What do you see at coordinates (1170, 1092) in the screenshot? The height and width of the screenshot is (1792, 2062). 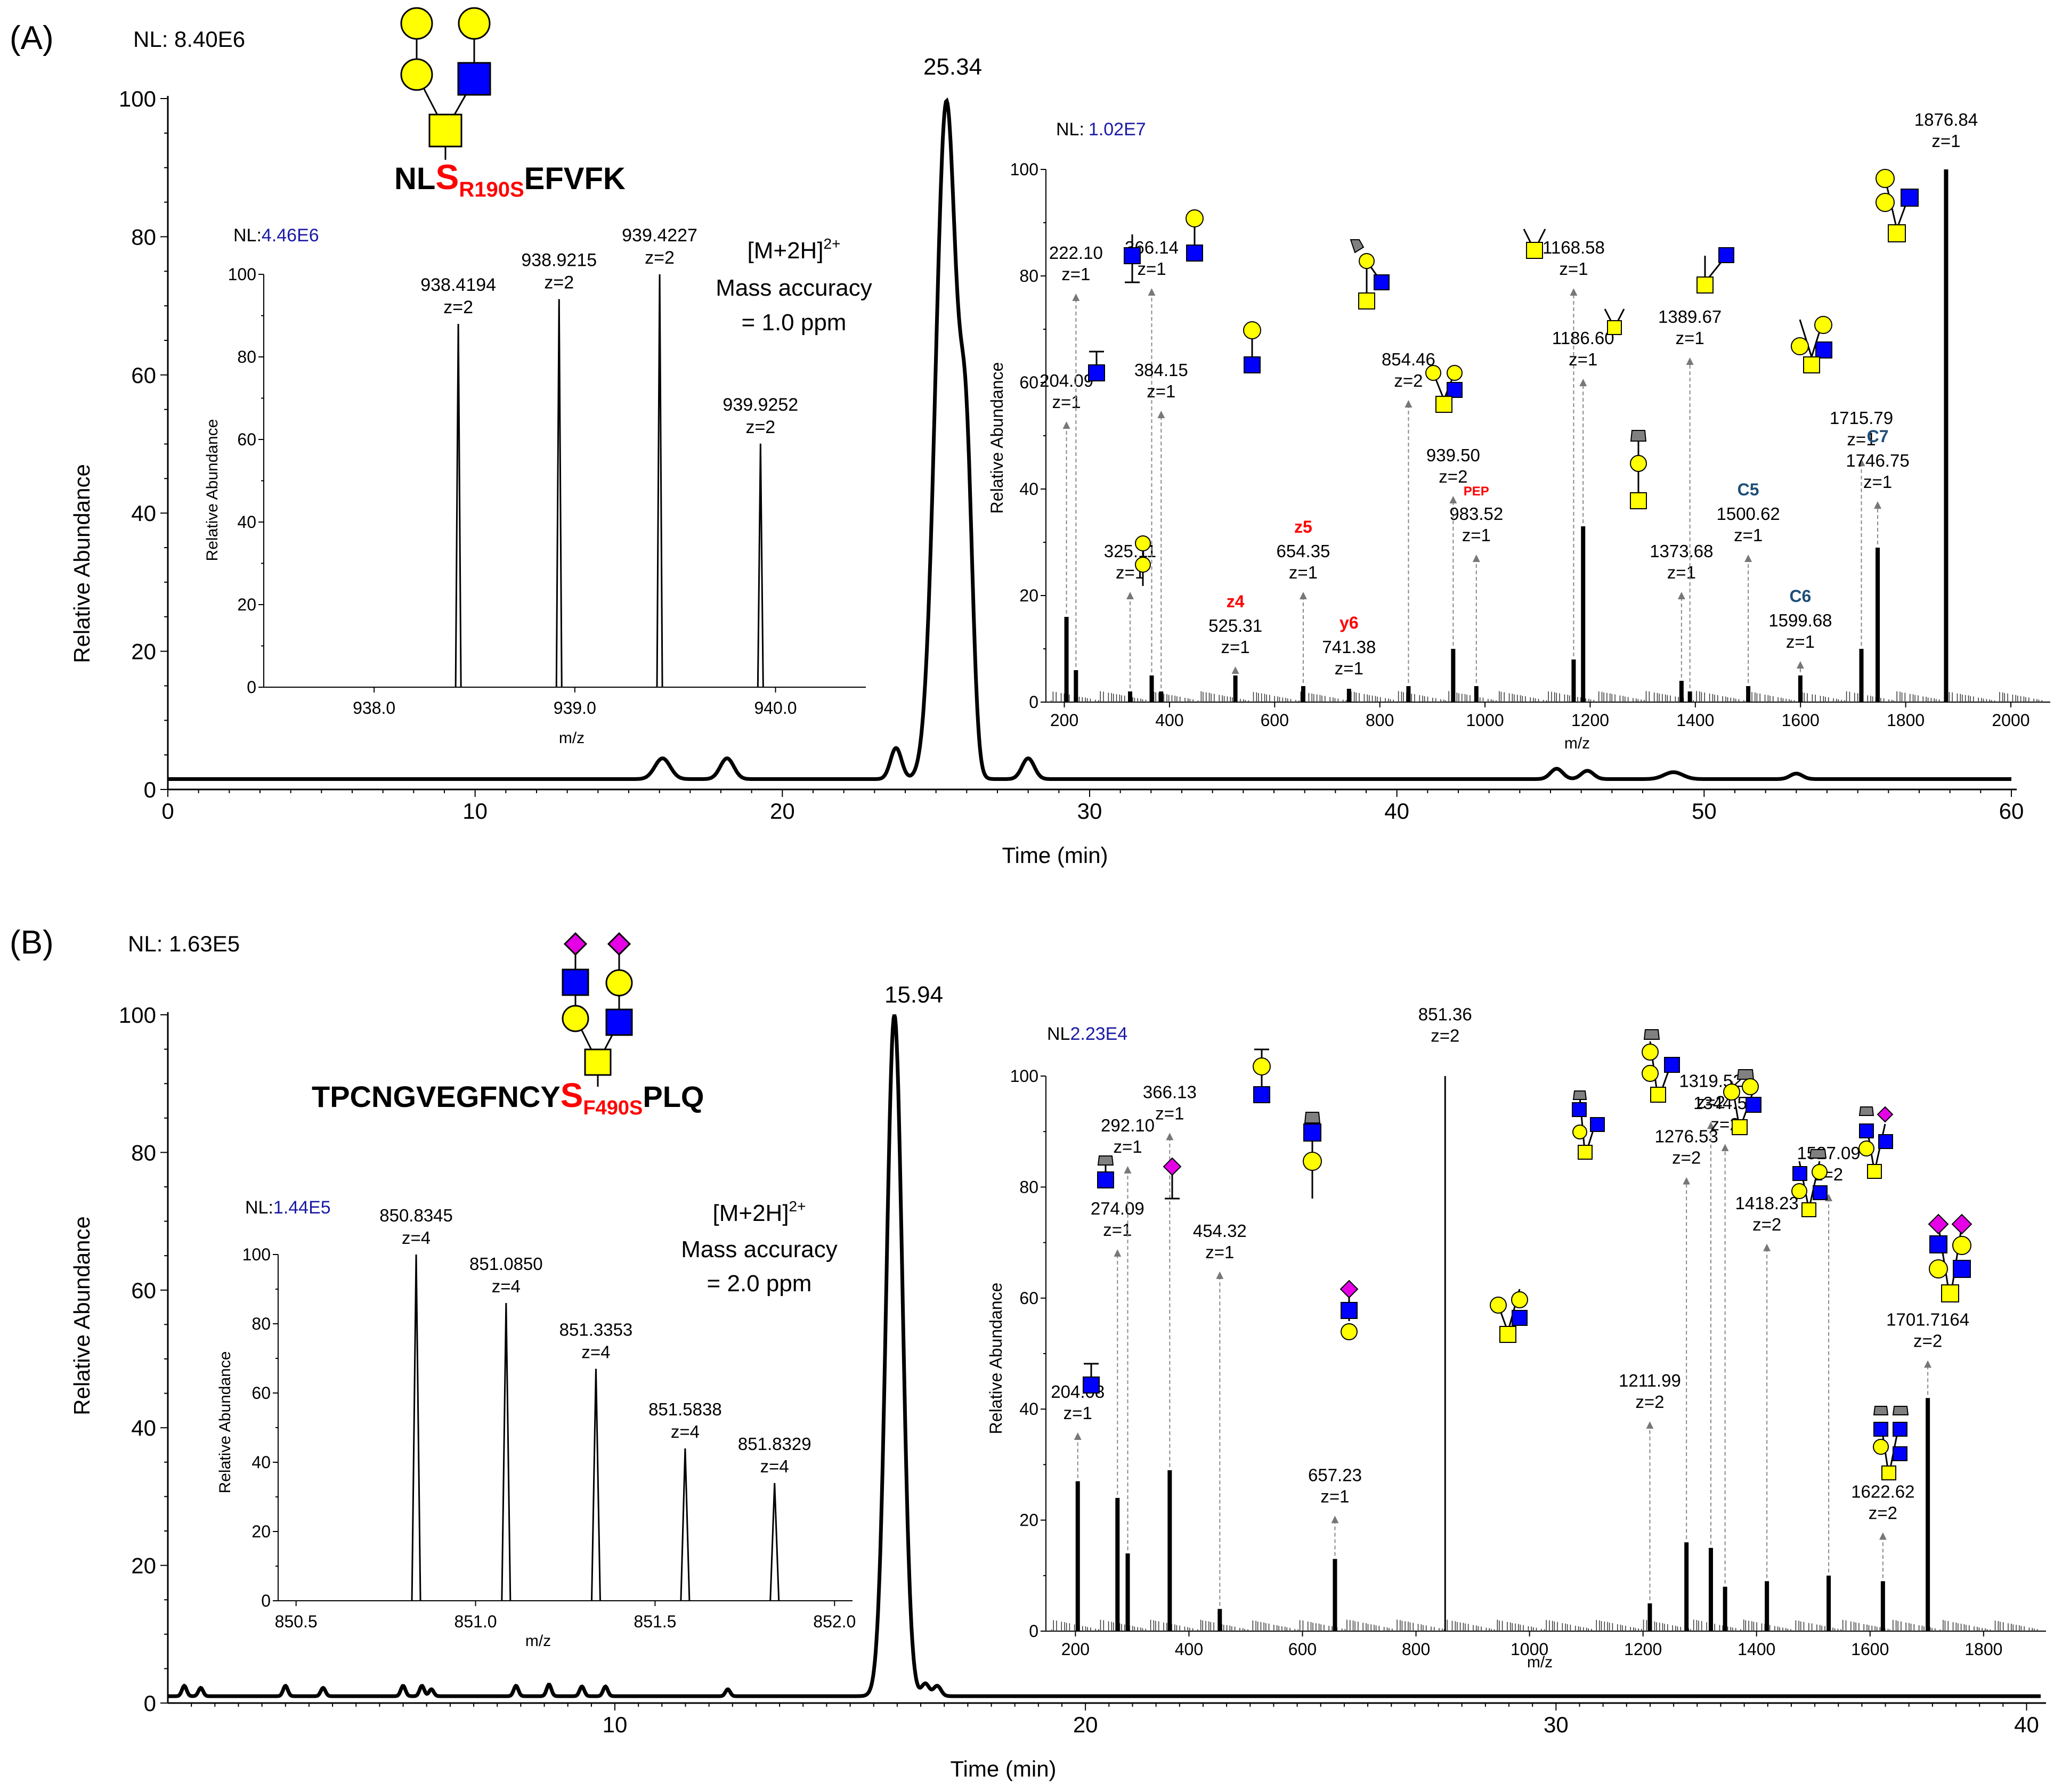 I see `fragment-mz-label: 366.13` at bounding box center [1170, 1092].